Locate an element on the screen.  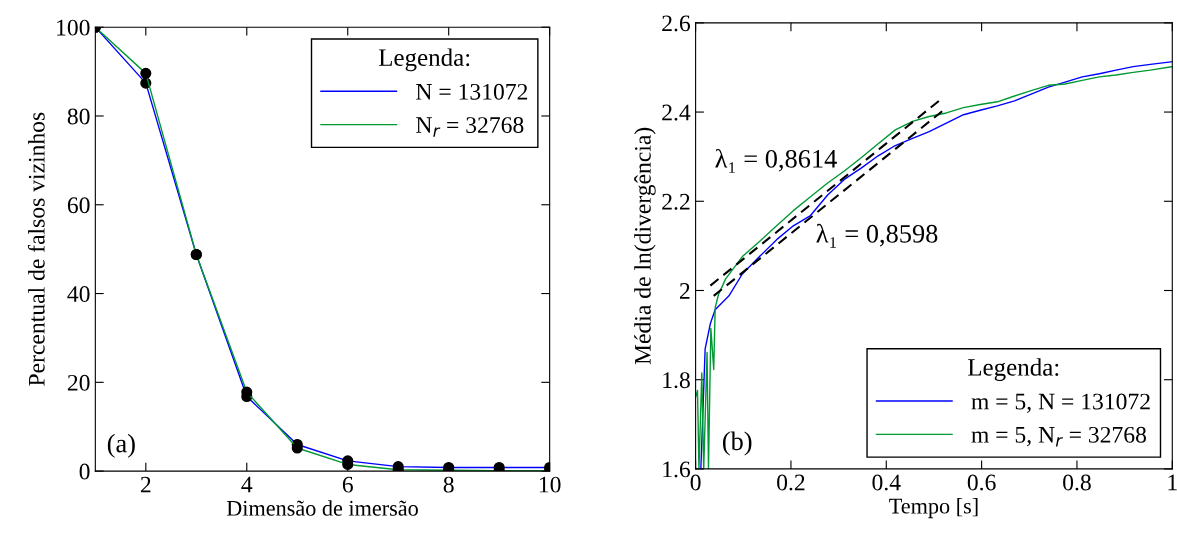
y-tick-label: 2 is located at coordinates (684, 291).